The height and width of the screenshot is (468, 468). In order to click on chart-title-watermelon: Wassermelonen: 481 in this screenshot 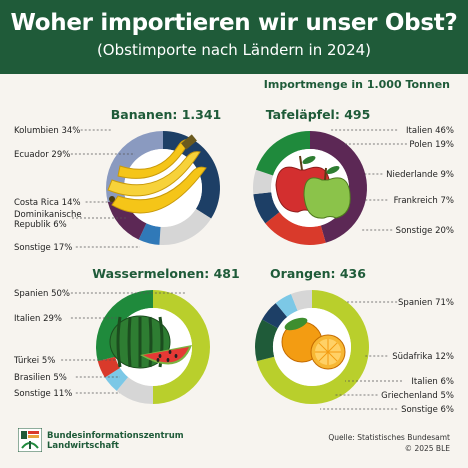, I will do `click(165, 273)`.